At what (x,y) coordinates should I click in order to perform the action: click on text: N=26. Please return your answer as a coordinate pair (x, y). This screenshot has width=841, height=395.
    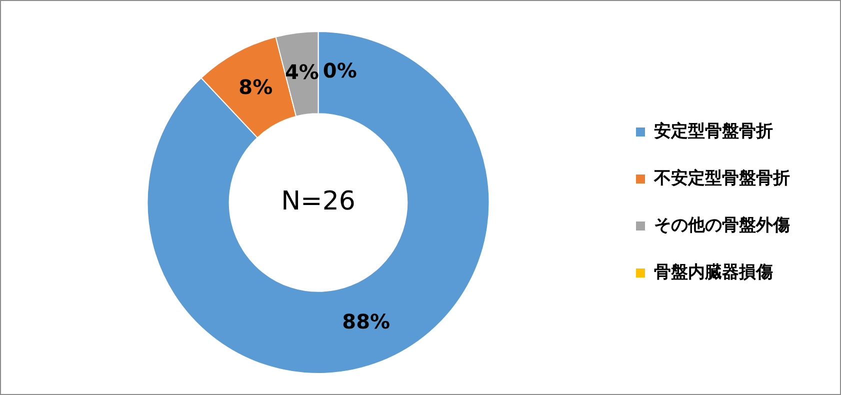
    Looking at the image, I should click on (318, 201).